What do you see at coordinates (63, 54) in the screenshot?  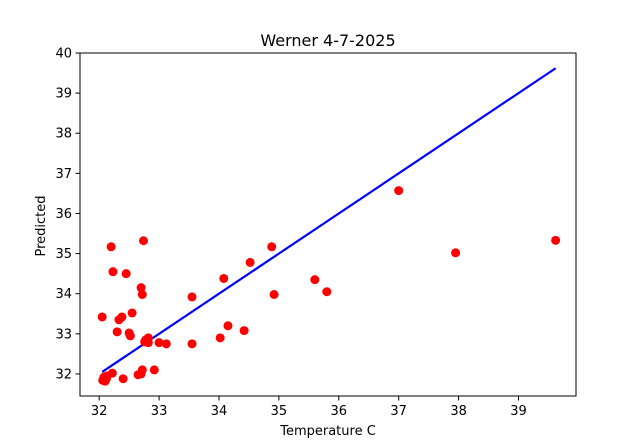 I see `y-tick-label-40: 40` at bounding box center [63, 54].